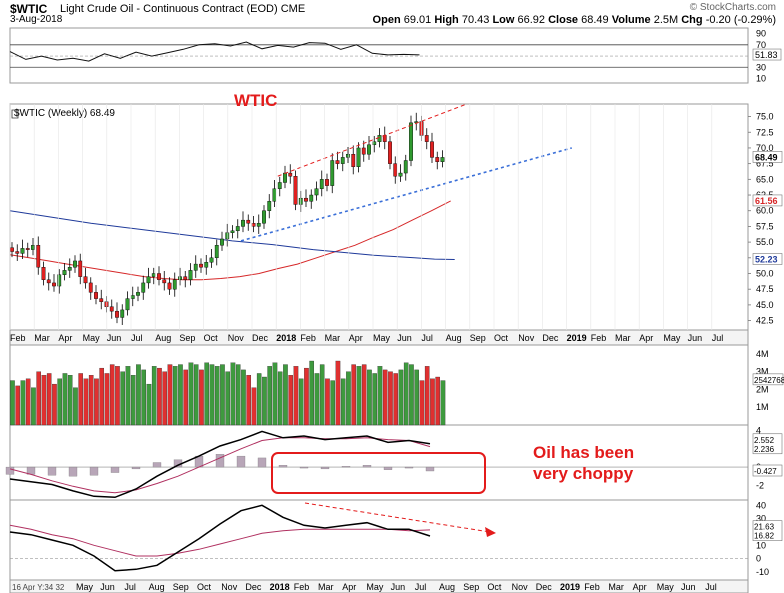 This screenshot has height=593, width=784. Describe the element at coordinates (471, 587) in the screenshot. I see `date-axis-label: Sep` at that location.